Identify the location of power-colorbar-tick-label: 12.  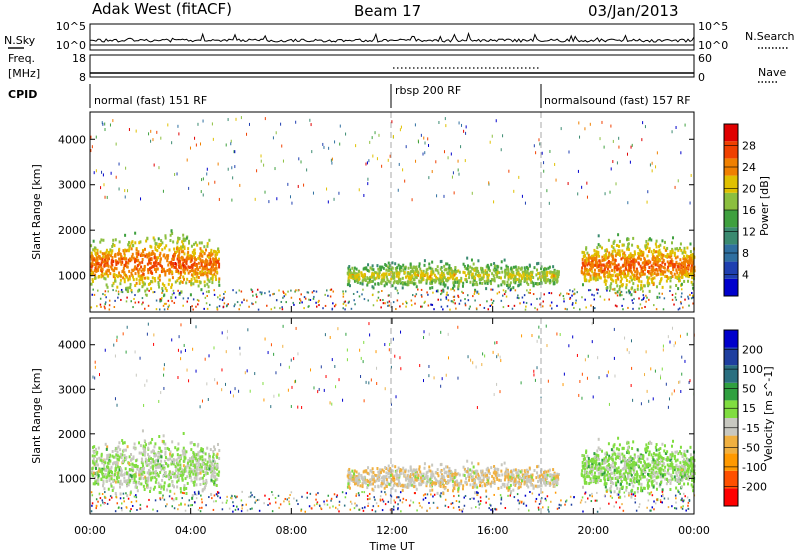
(749, 232).